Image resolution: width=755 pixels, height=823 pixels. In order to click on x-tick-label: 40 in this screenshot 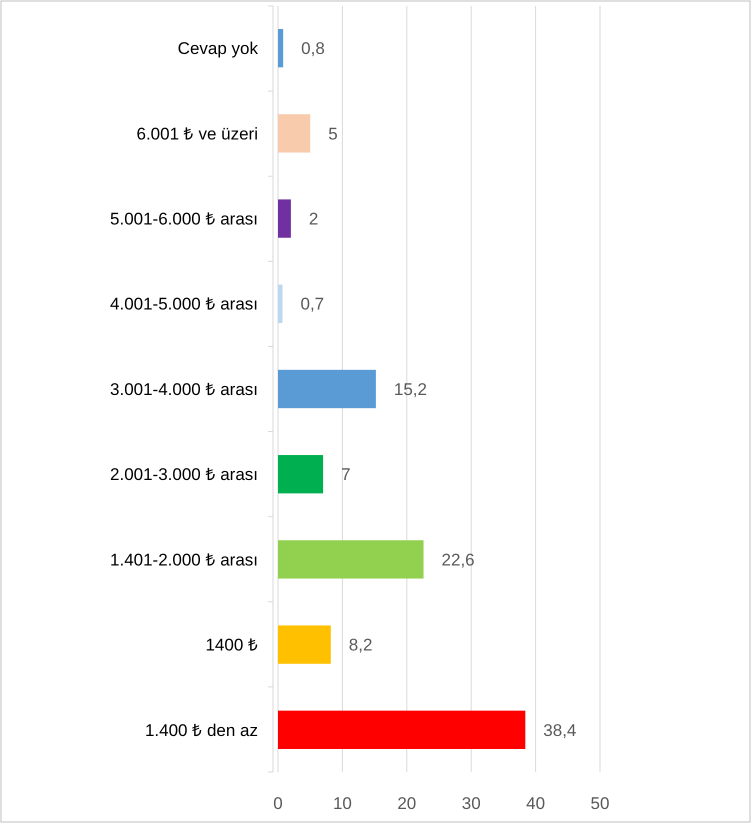, I will do `click(536, 803)`.